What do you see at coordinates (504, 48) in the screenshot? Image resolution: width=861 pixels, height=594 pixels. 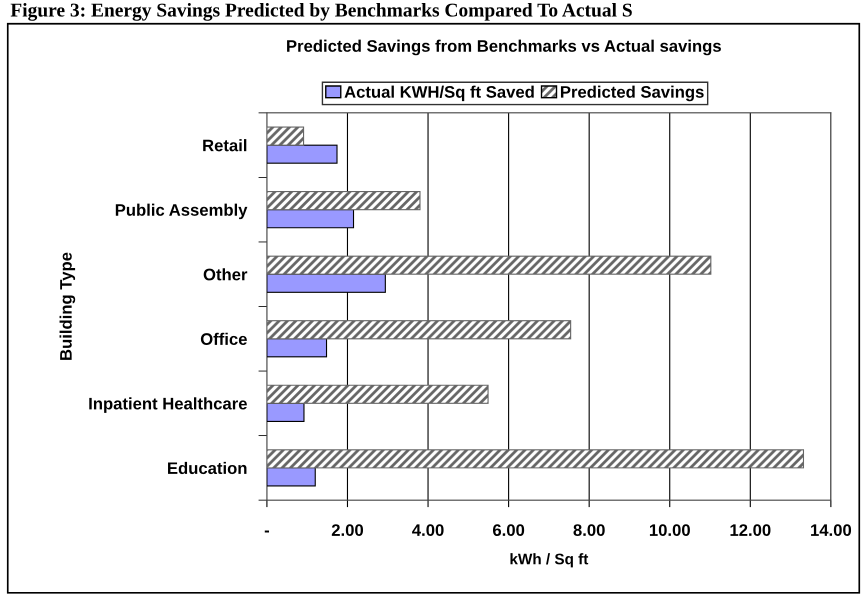 I see `chart-title: Predicted Savings from Benchmarks vs Actual savings` at bounding box center [504, 48].